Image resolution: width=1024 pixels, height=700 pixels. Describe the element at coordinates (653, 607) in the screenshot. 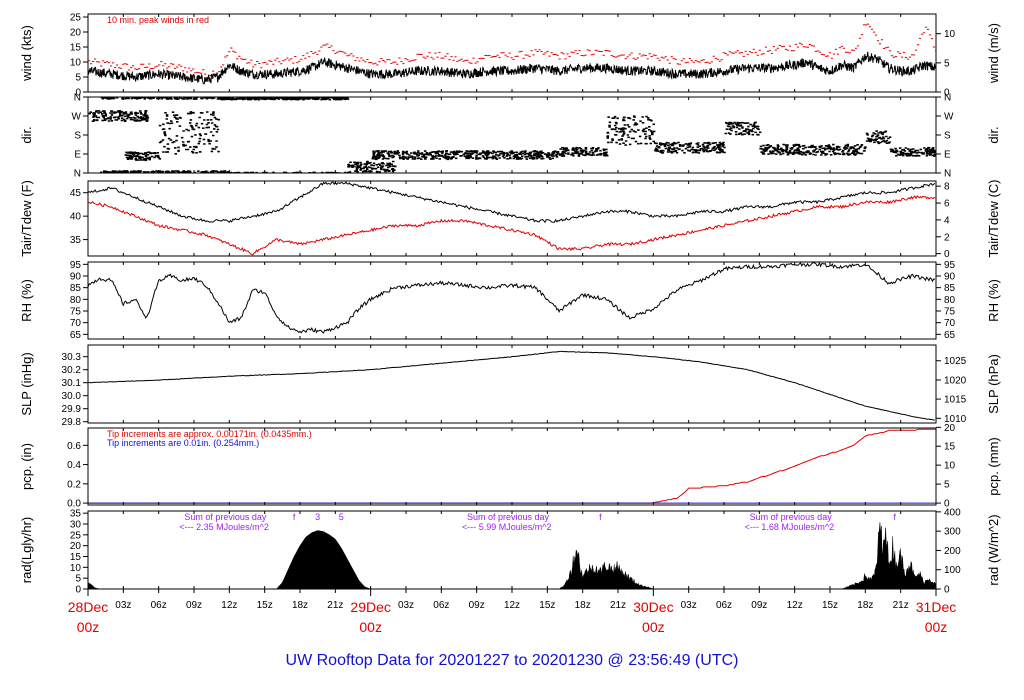

I see `x-major-label-day: 30Dec` at that location.